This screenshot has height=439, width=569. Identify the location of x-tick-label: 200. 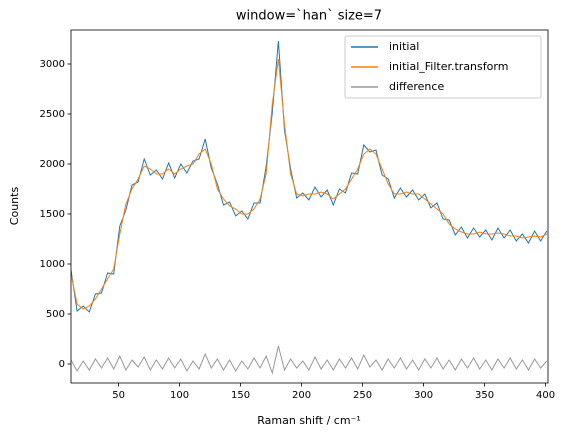
(301, 395).